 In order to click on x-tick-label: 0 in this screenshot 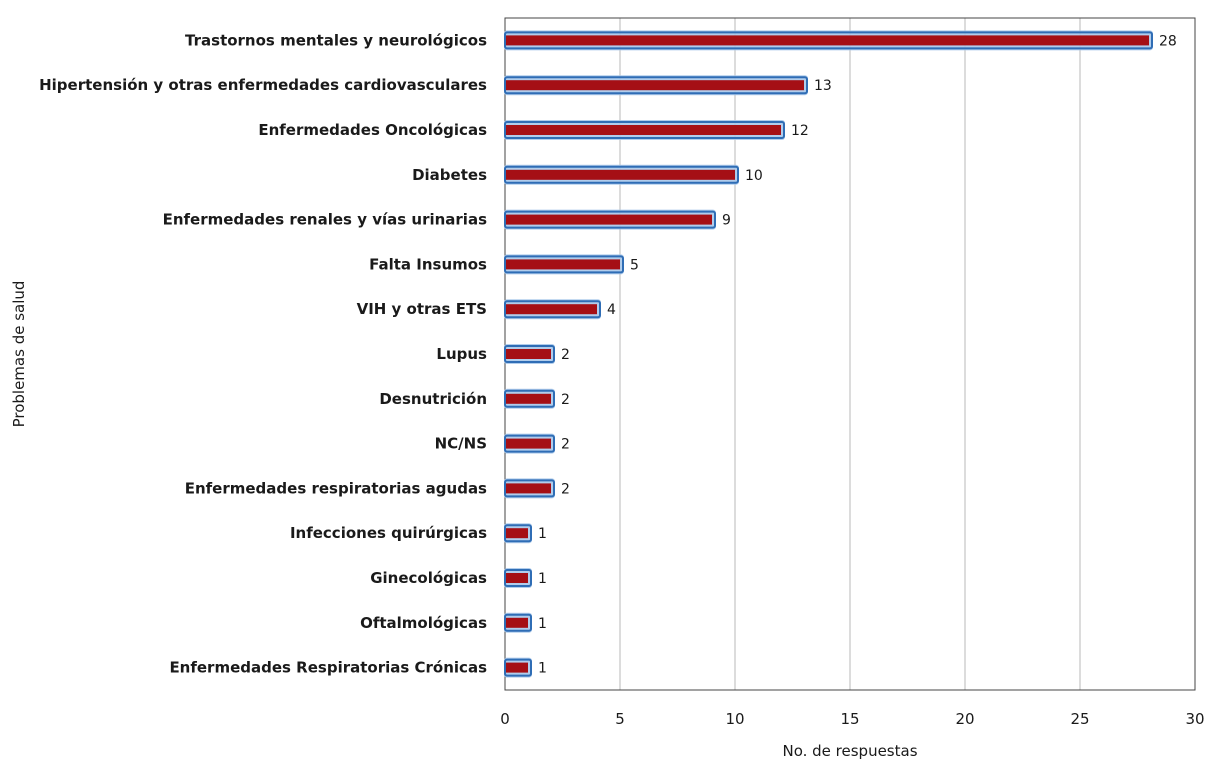, I will do `click(505, 719)`.